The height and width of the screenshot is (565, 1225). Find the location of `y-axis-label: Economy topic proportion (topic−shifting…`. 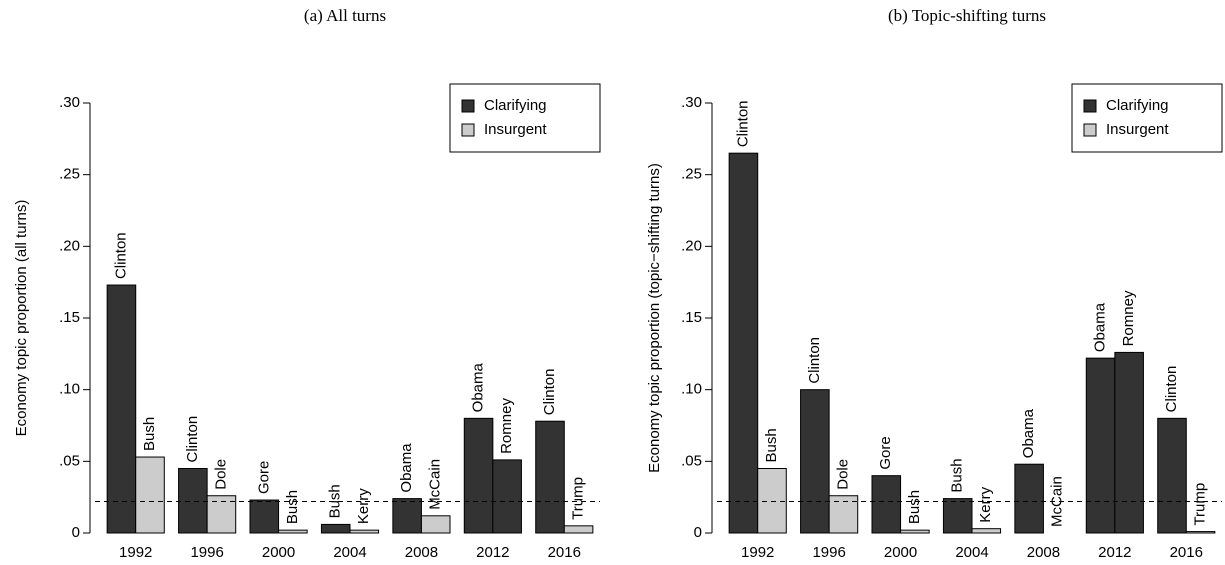

y-axis-label: Economy topic proportion (topic−shifting… is located at coordinates (654, 318).